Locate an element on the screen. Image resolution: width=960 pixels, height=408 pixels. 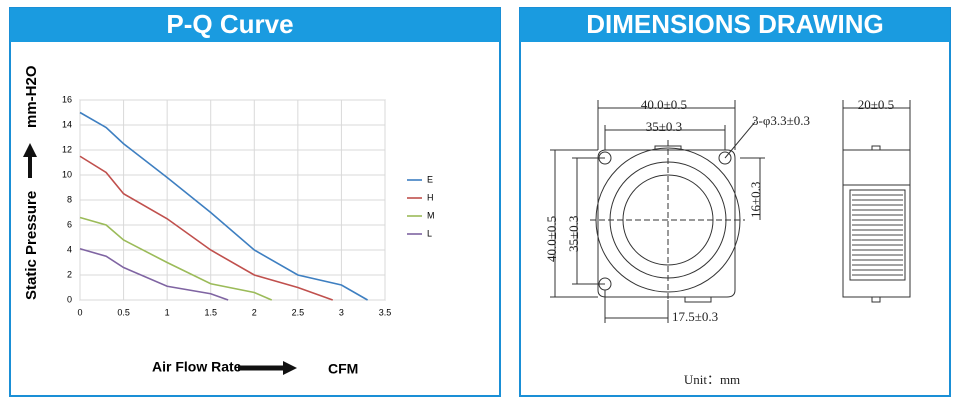
legend-label: M is located at coordinates (431, 215).